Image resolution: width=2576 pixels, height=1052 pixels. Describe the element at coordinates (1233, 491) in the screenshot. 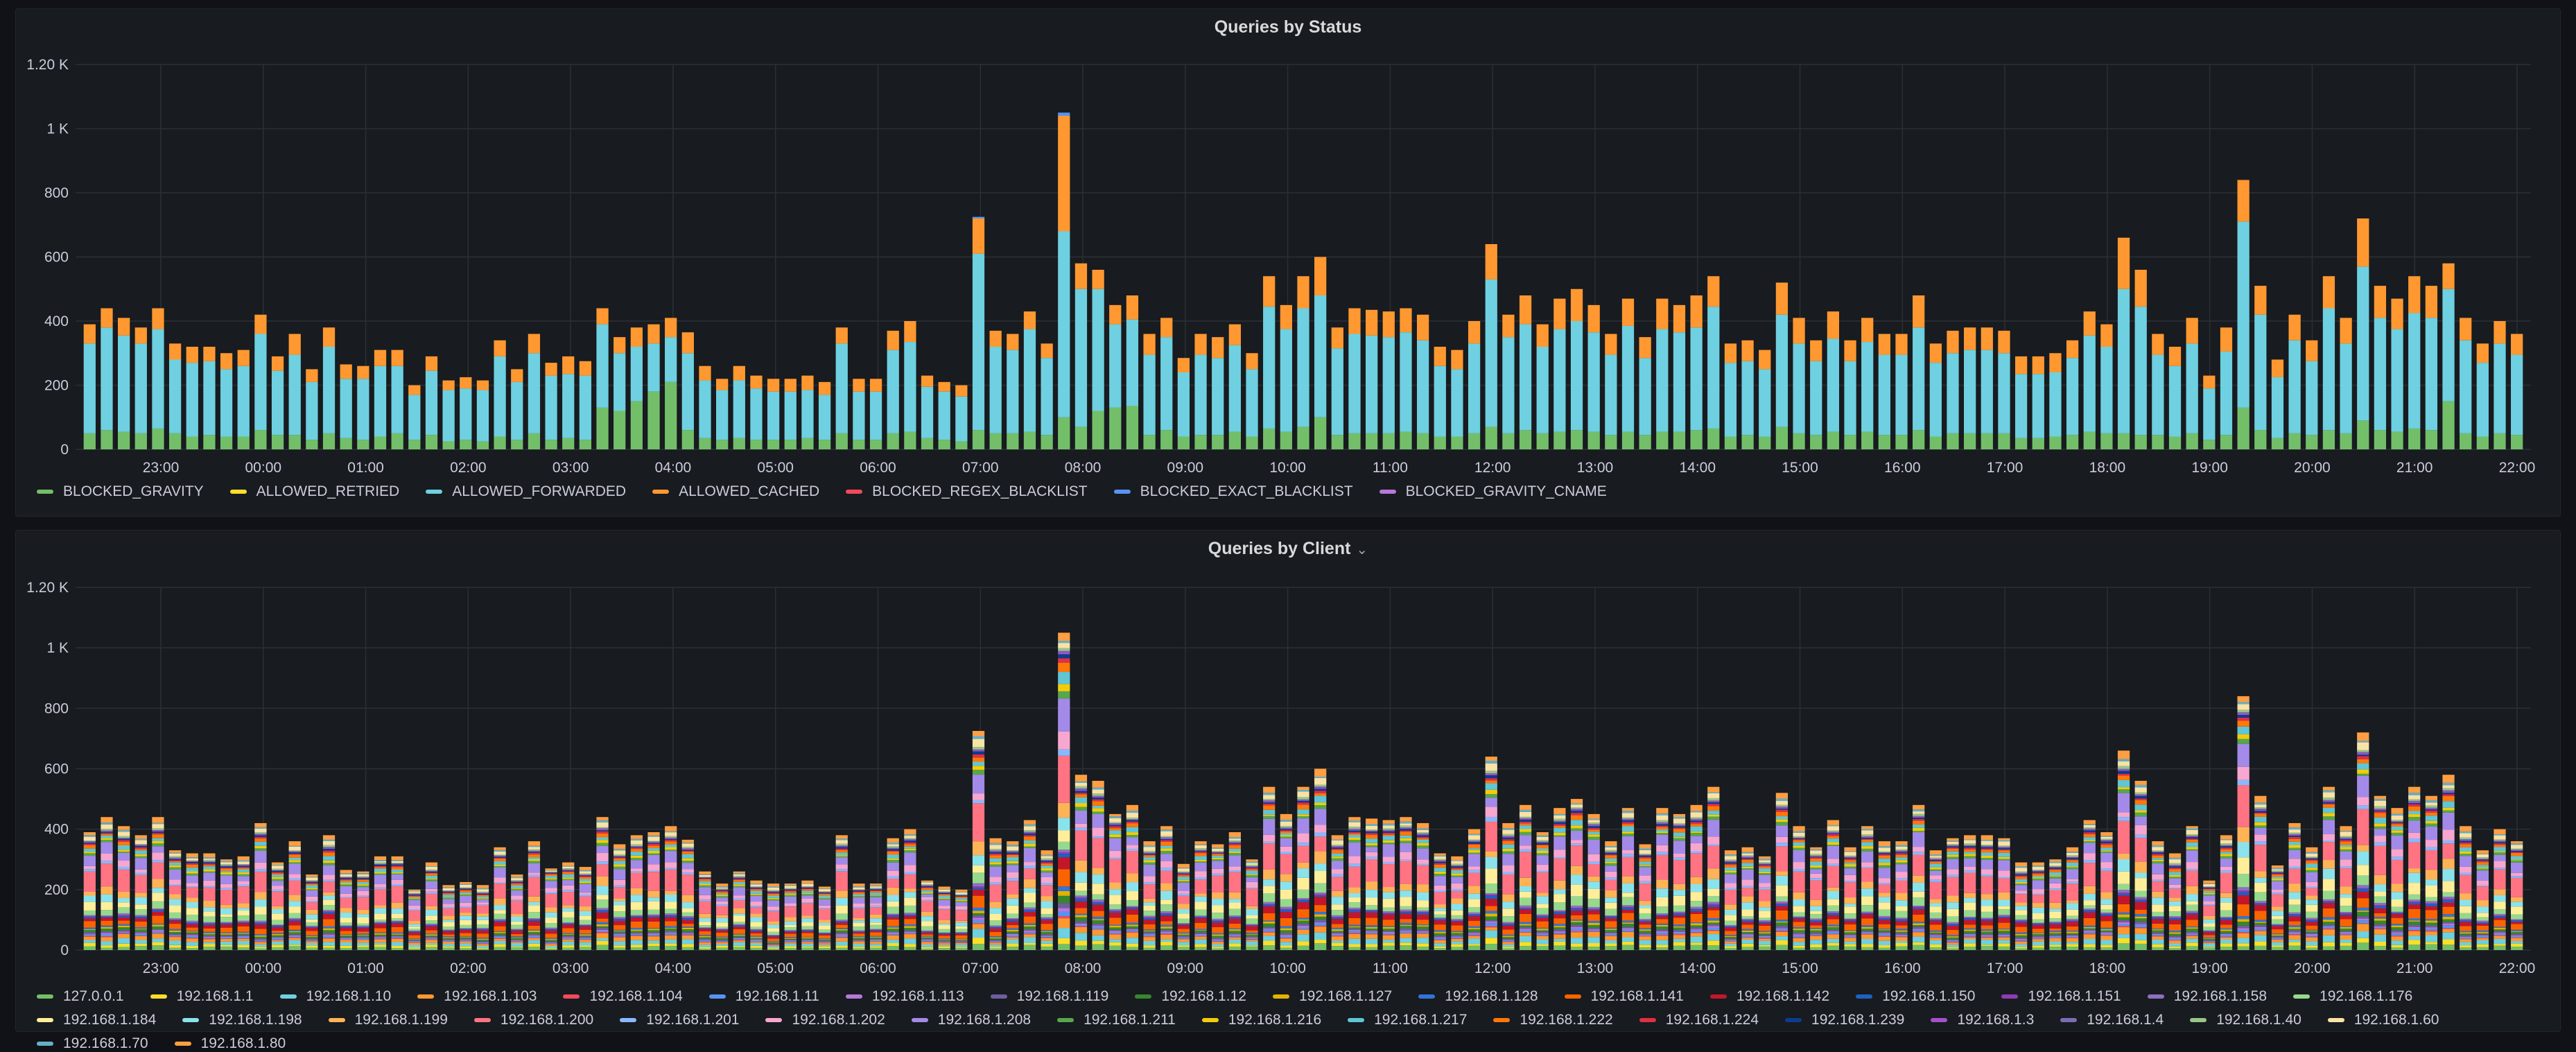

I see `legend-item: BLOCKED_EXACT_BLACKLIST` at that location.